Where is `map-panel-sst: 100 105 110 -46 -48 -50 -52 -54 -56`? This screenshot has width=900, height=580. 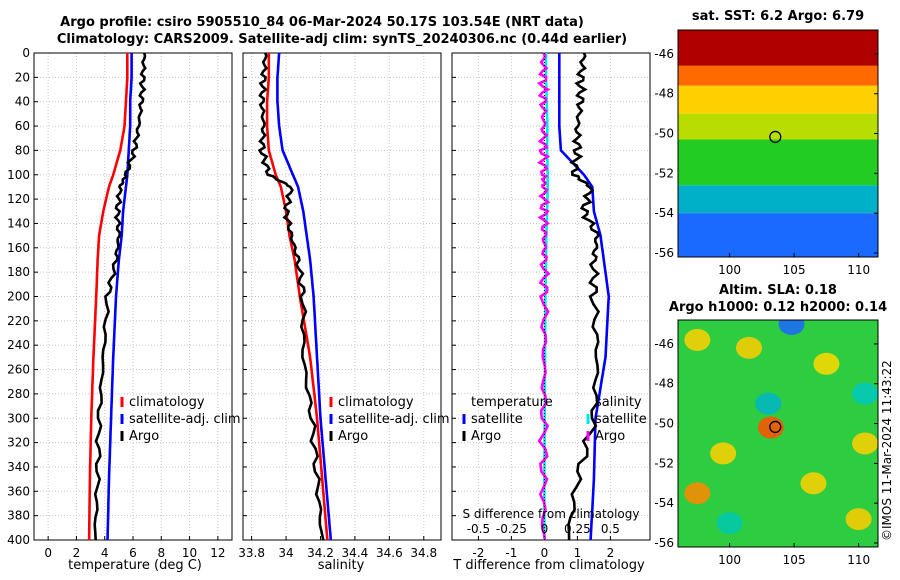
map-panel-sst: 100 105 110 -46 -48 -50 -52 -54 -56 is located at coordinates (766, 153).